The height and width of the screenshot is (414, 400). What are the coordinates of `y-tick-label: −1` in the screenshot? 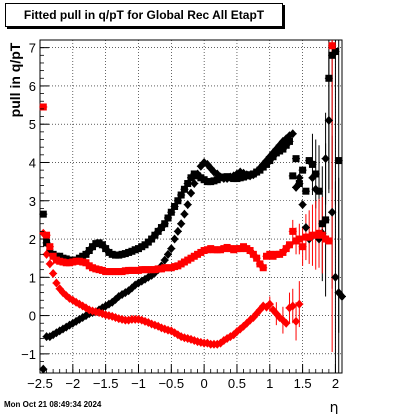 It's located at (28, 354).